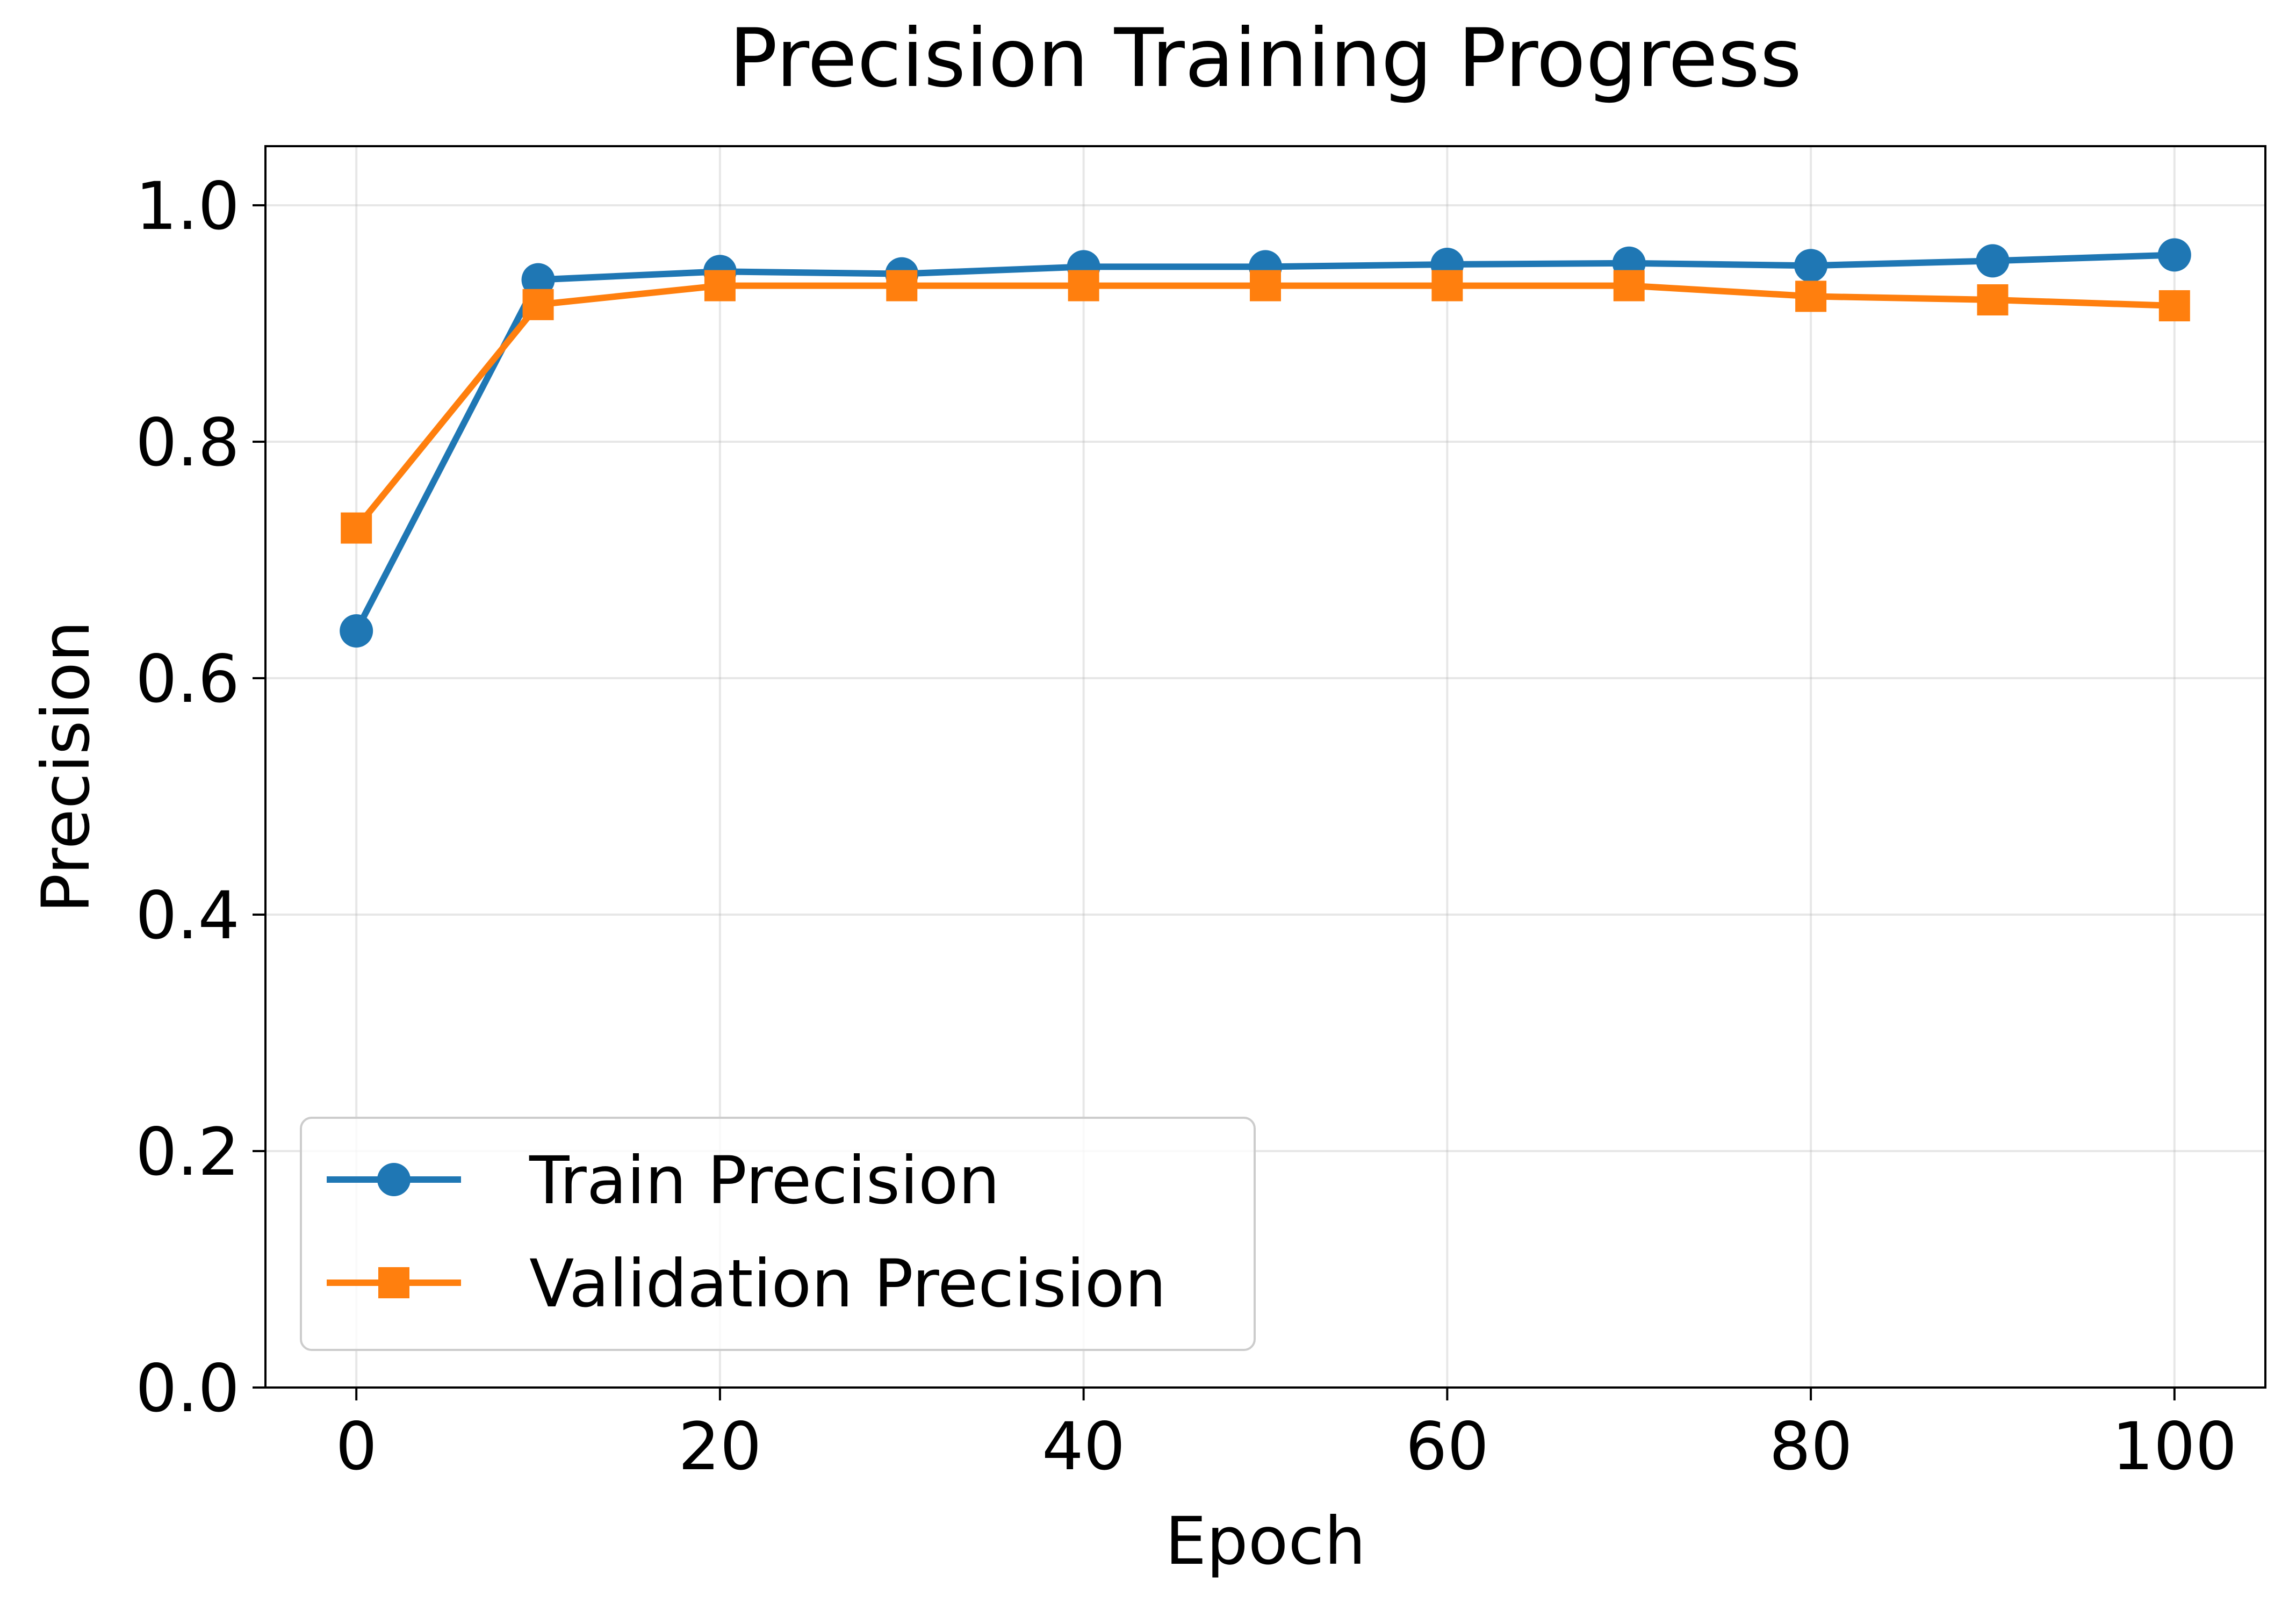 This screenshot has width=2296, height=1610. I want to click on y-tick-label: 0.0, so click(187, 1388).